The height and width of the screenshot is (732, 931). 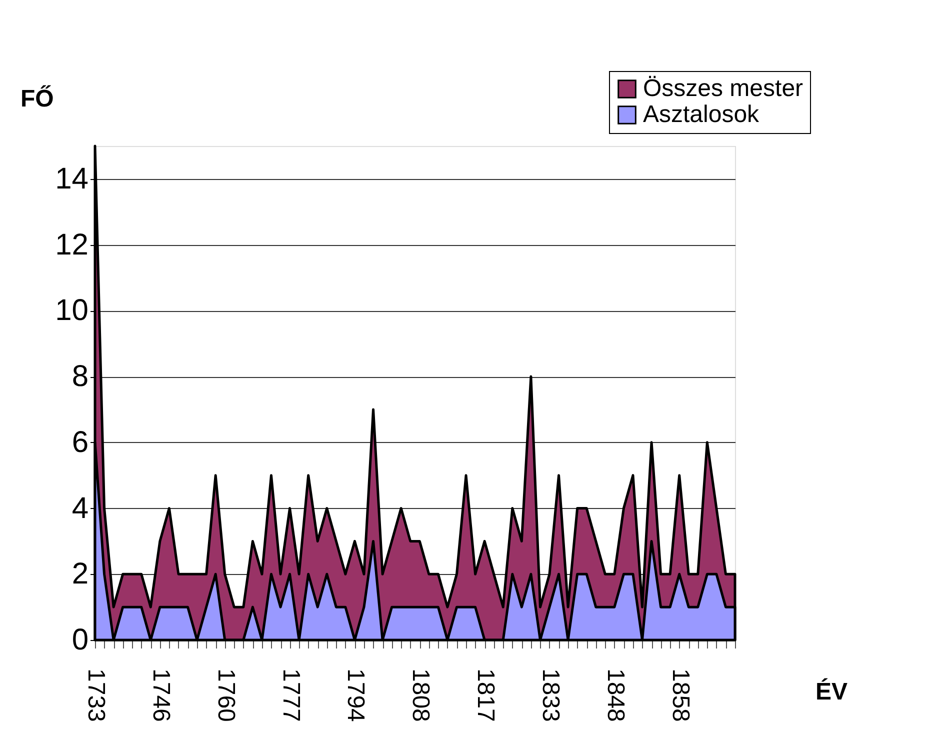 I want to click on y-tick-label: 2, so click(x=80, y=574).